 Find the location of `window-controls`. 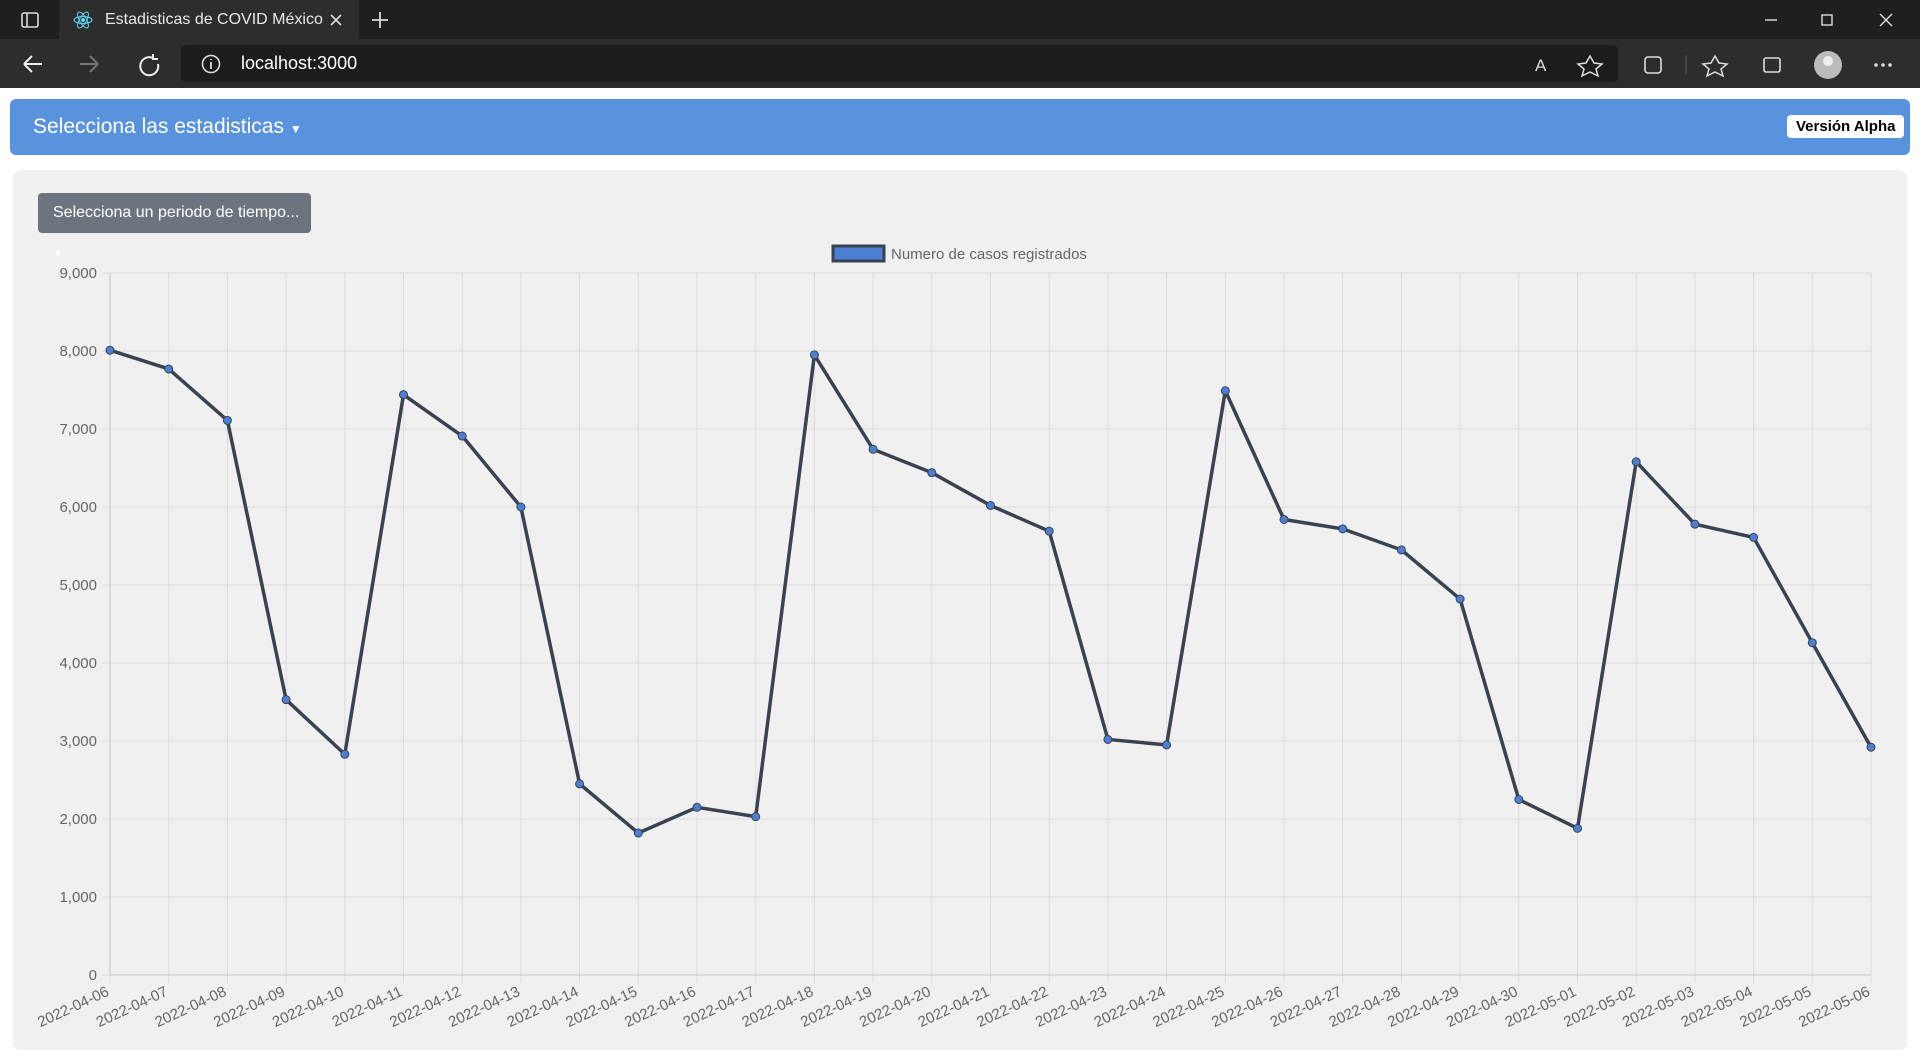

window-controls is located at coordinates (1835, 20).